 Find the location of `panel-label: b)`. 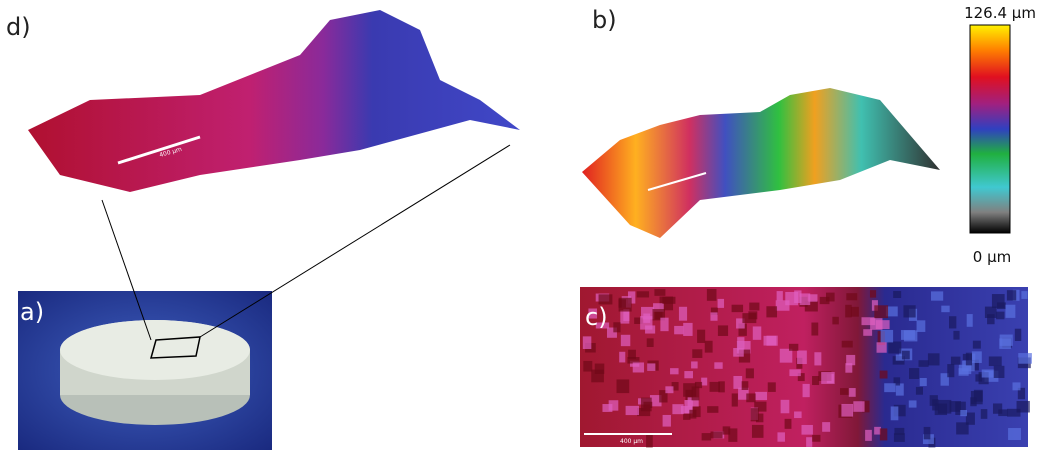

panel-label: b) is located at coordinates (604, 20).